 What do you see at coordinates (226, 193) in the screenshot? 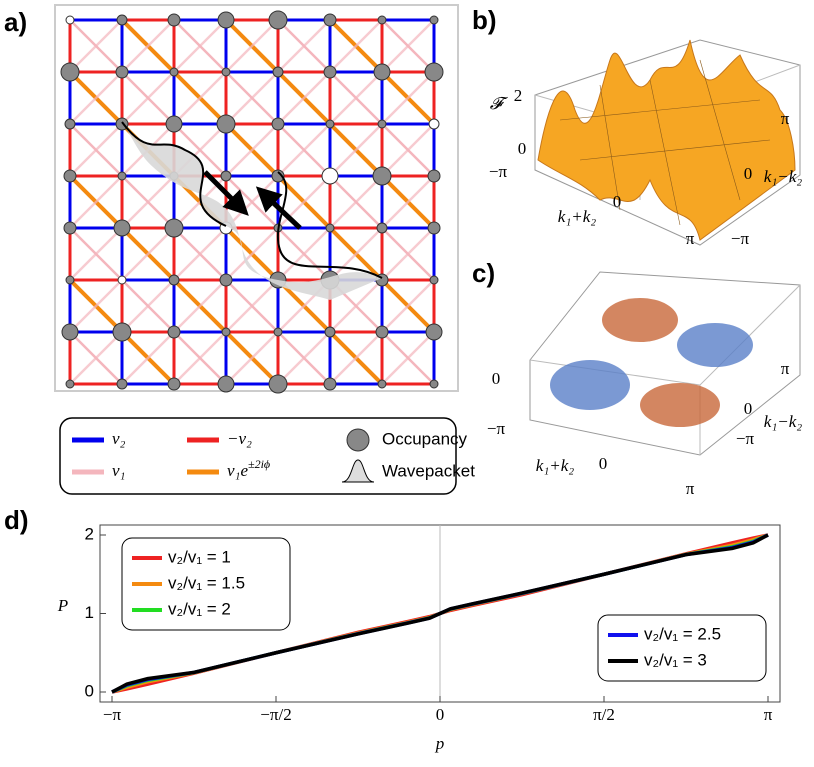
I see `arrow` at bounding box center [226, 193].